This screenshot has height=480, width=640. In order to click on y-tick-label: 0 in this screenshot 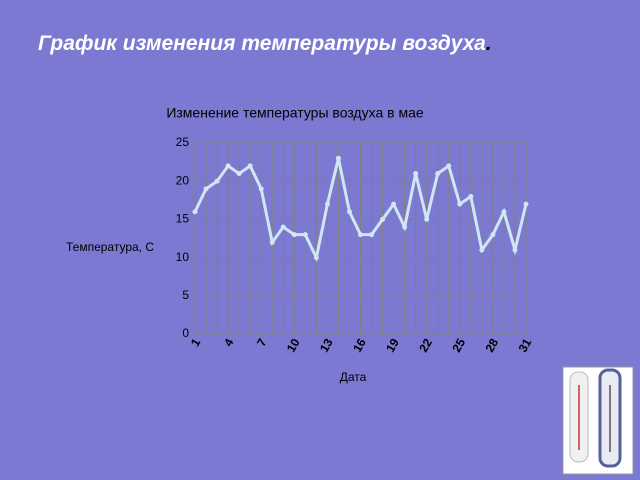, I will do `click(185, 333)`.